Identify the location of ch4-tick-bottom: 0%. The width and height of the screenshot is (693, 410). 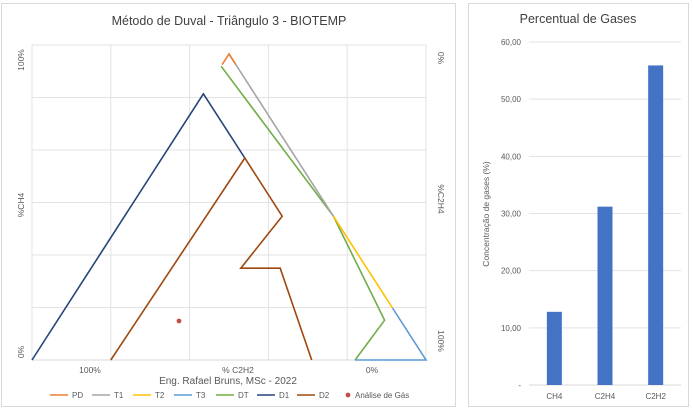
(21, 351).